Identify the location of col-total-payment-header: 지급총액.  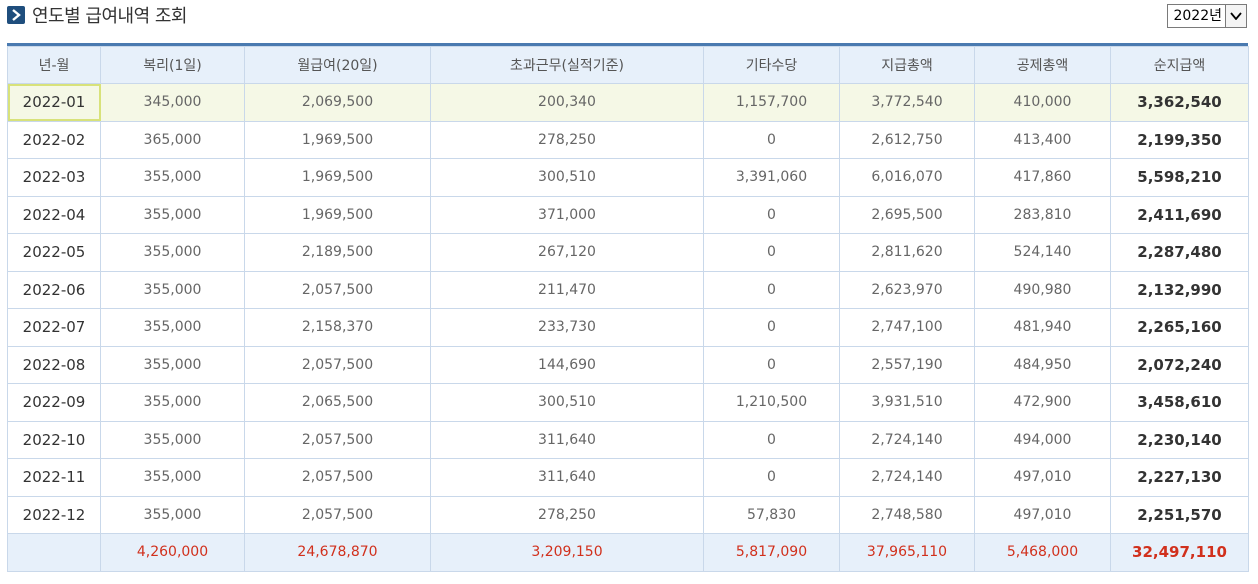
(907, 65).